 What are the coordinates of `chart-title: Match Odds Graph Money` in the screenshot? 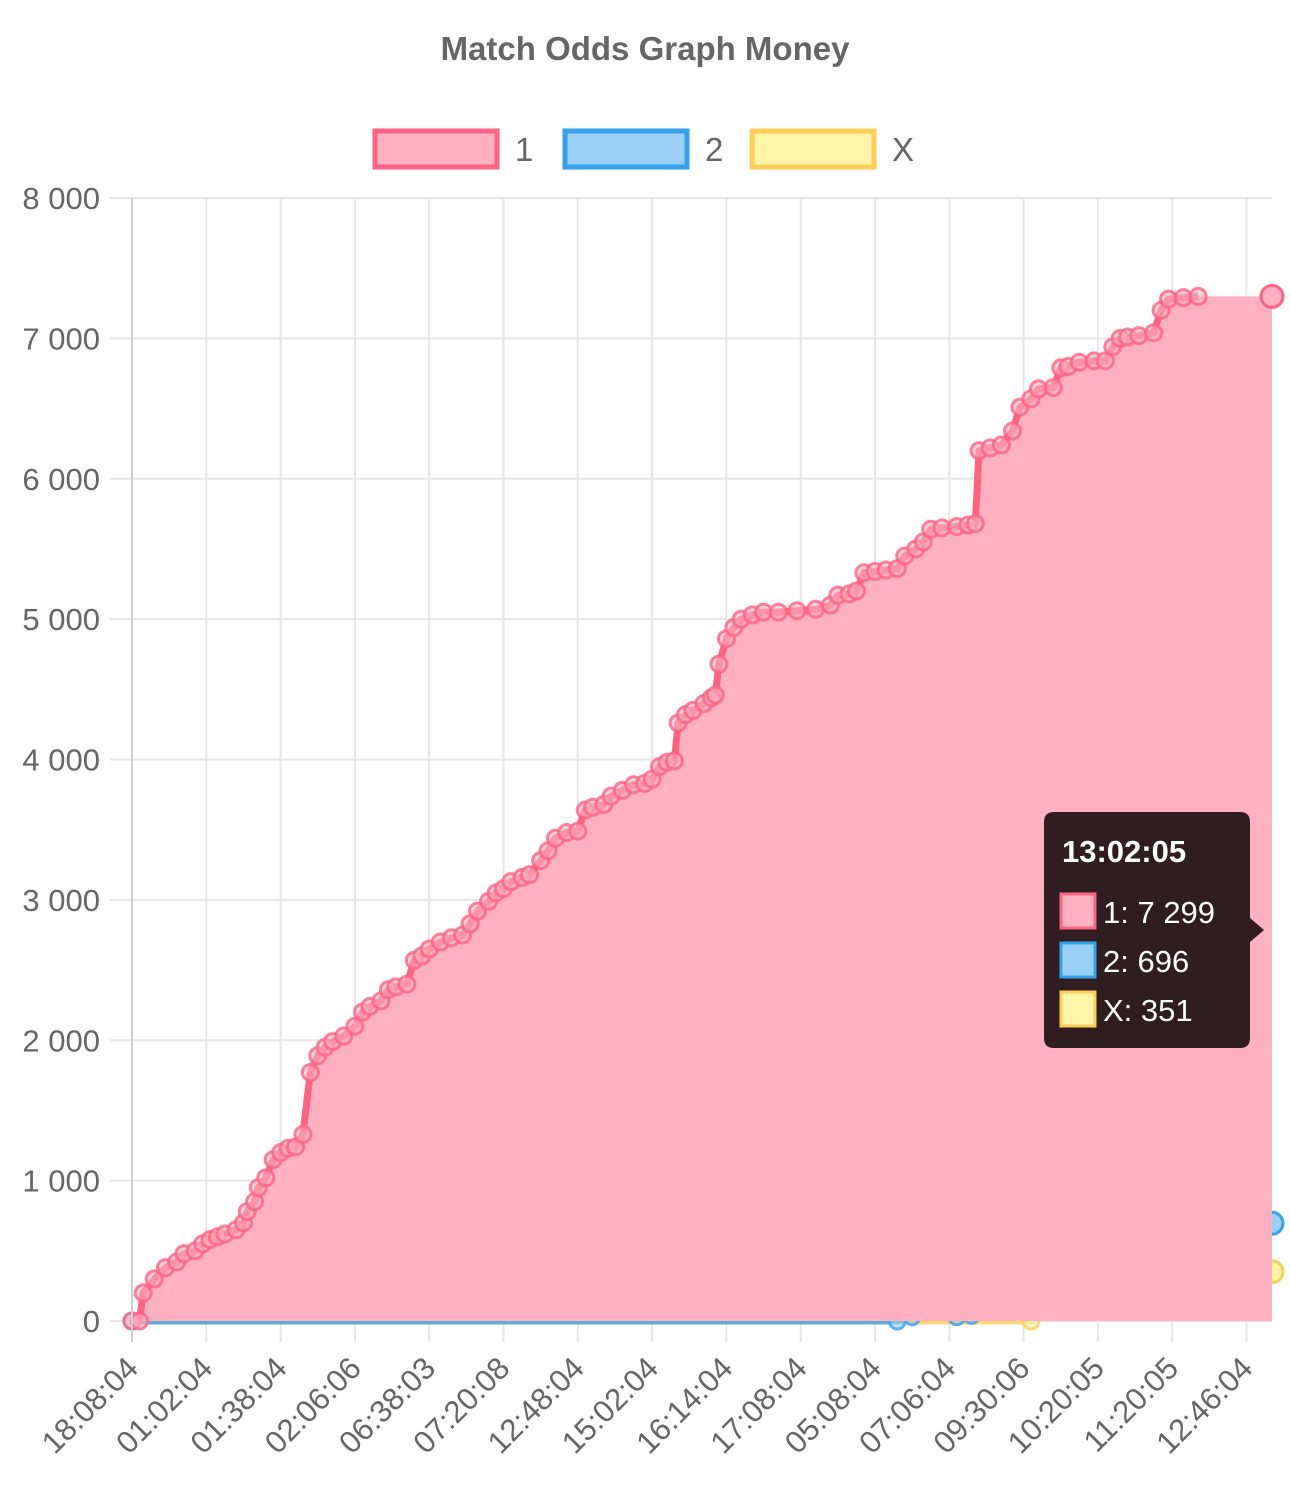 It's located at (646, 48).